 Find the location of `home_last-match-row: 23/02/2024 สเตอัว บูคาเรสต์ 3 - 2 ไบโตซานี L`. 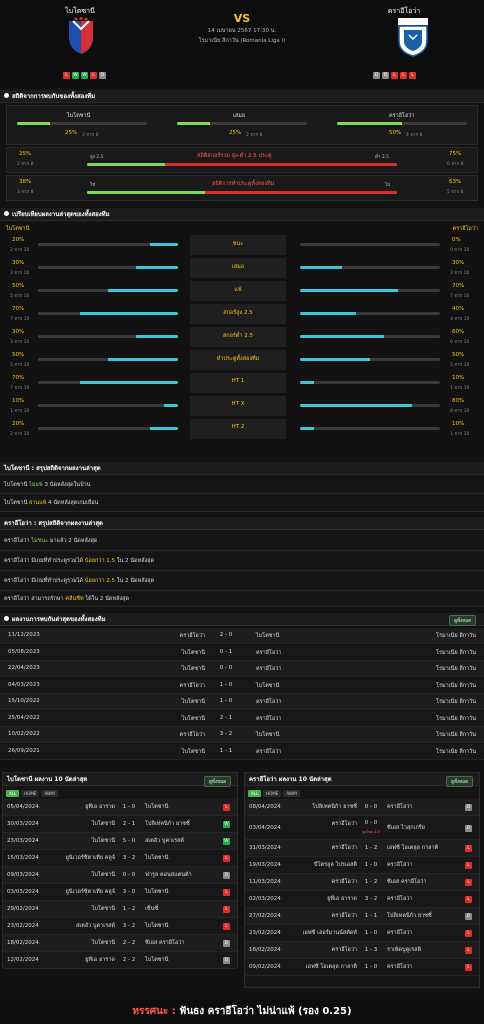

home_last-match-row: 23/02/2024 สเตอัว บูคาเรสต์ 3 - 2 ไบโตซานี L is located at coordinates (120, 926).